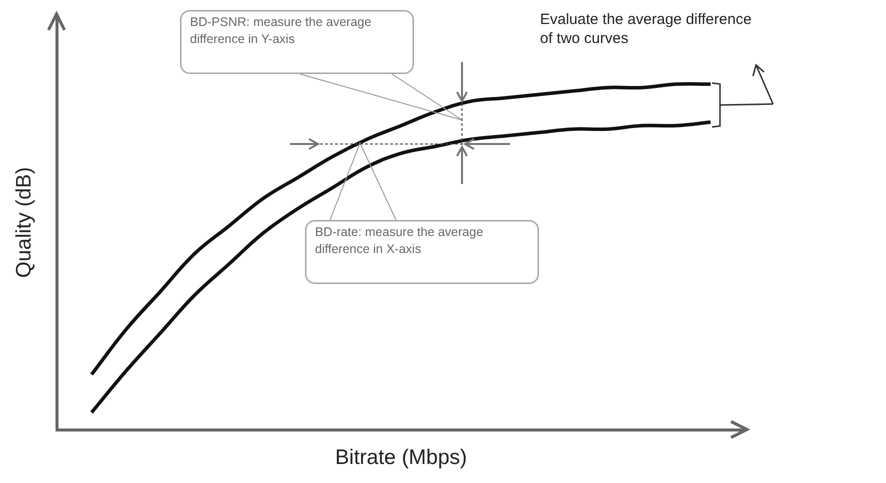 The height and width of the screenshot is (483, 886). Describe the element at coordinates (399, 241) in the screenshot. I see `annotation: BD-rate: measure the average difference in X-axis` at that location.